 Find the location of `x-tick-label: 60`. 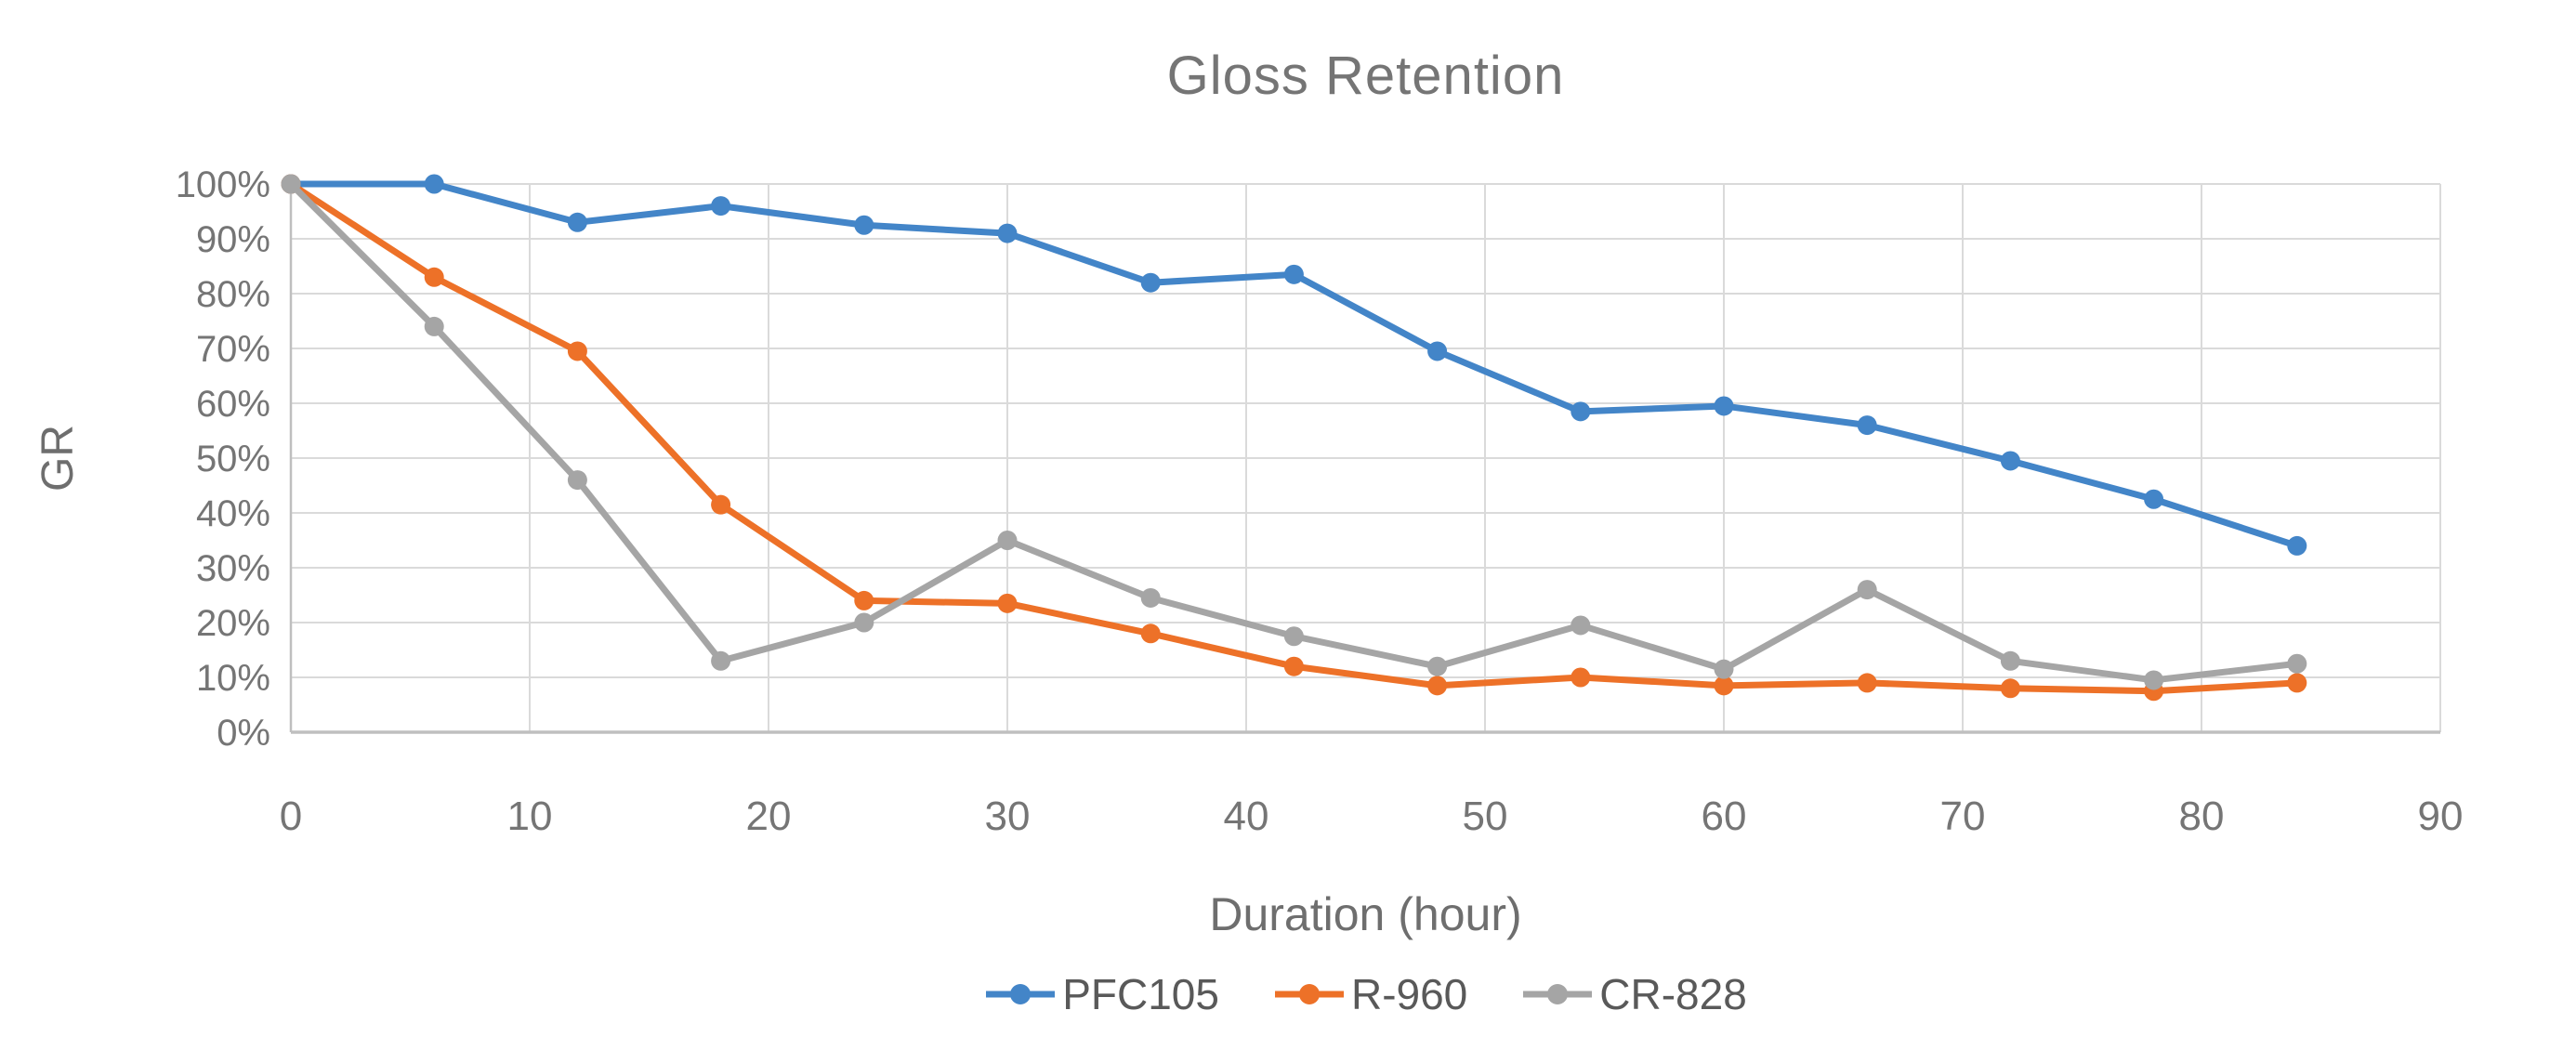

x-tick-label: 60 is located at coordinates (1724, 816).